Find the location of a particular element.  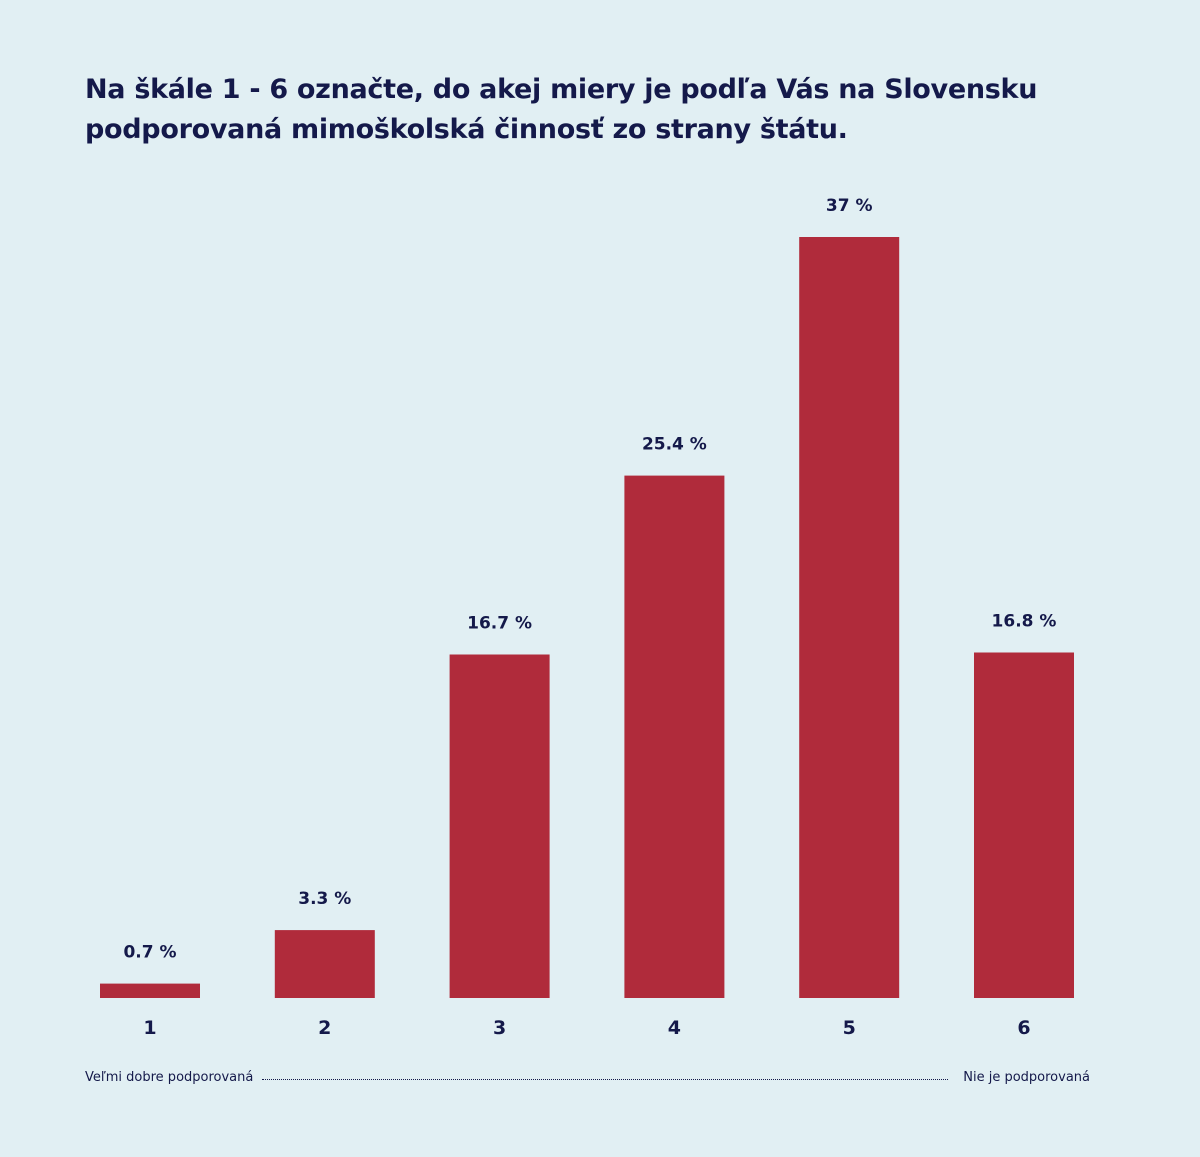

category-label-3: 3 is located at coordinates (499, 1028).